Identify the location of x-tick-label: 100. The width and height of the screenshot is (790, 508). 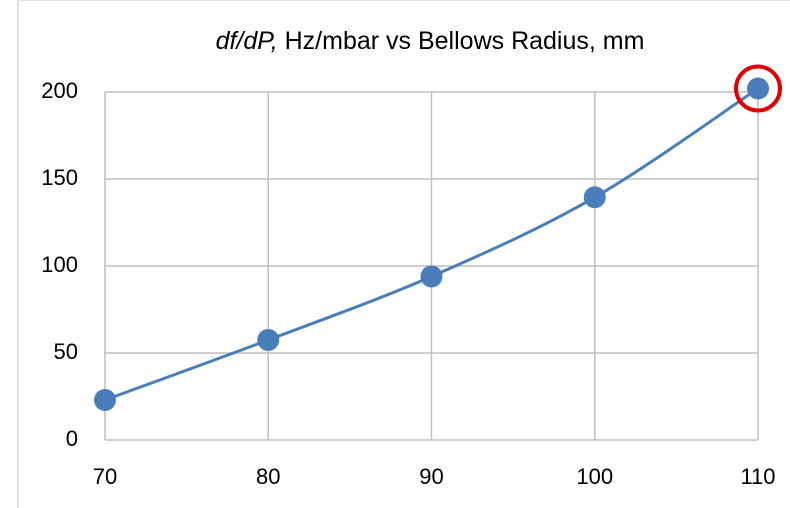
(594, 476).